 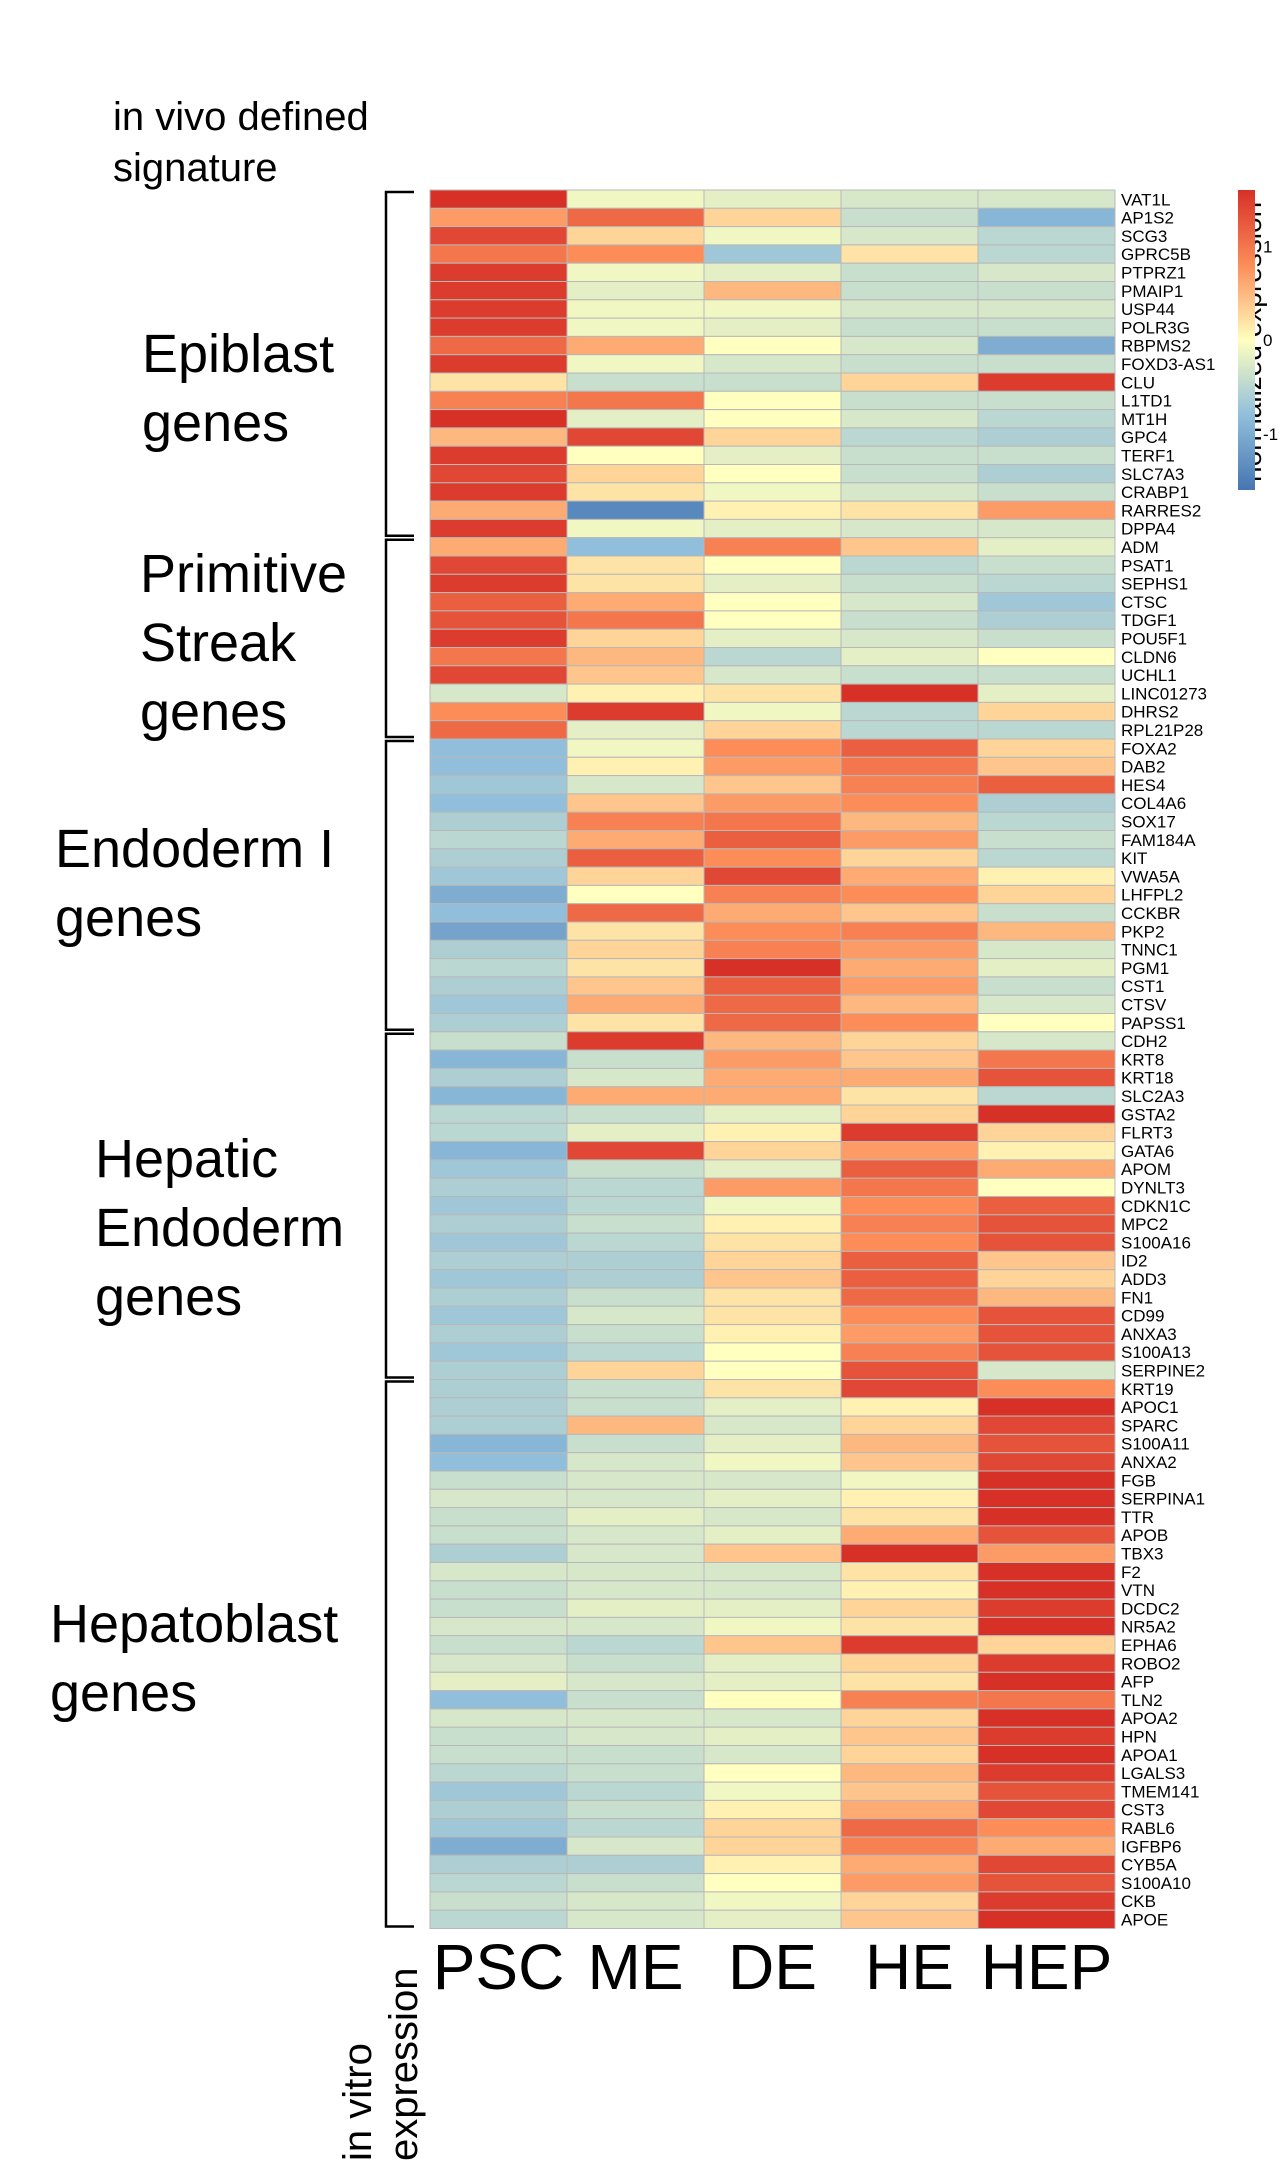 I want to click on gene-label: CLU, so click(x=1138, y=382).